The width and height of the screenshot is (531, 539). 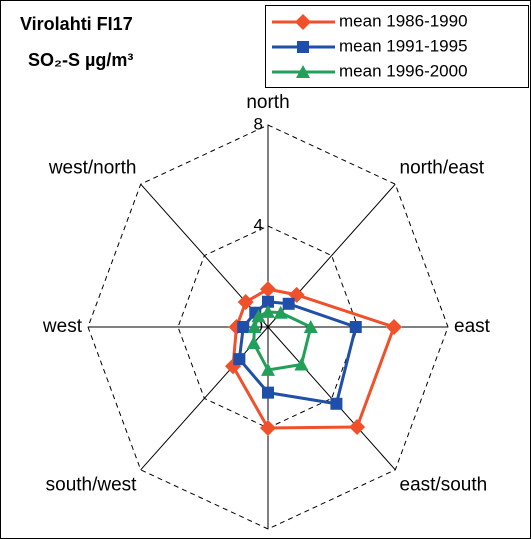 What do you see at coordinates (403, 45) in the screenshot?
I see `legend-label: mean 1991-1995` at bounding box center [403, 45].